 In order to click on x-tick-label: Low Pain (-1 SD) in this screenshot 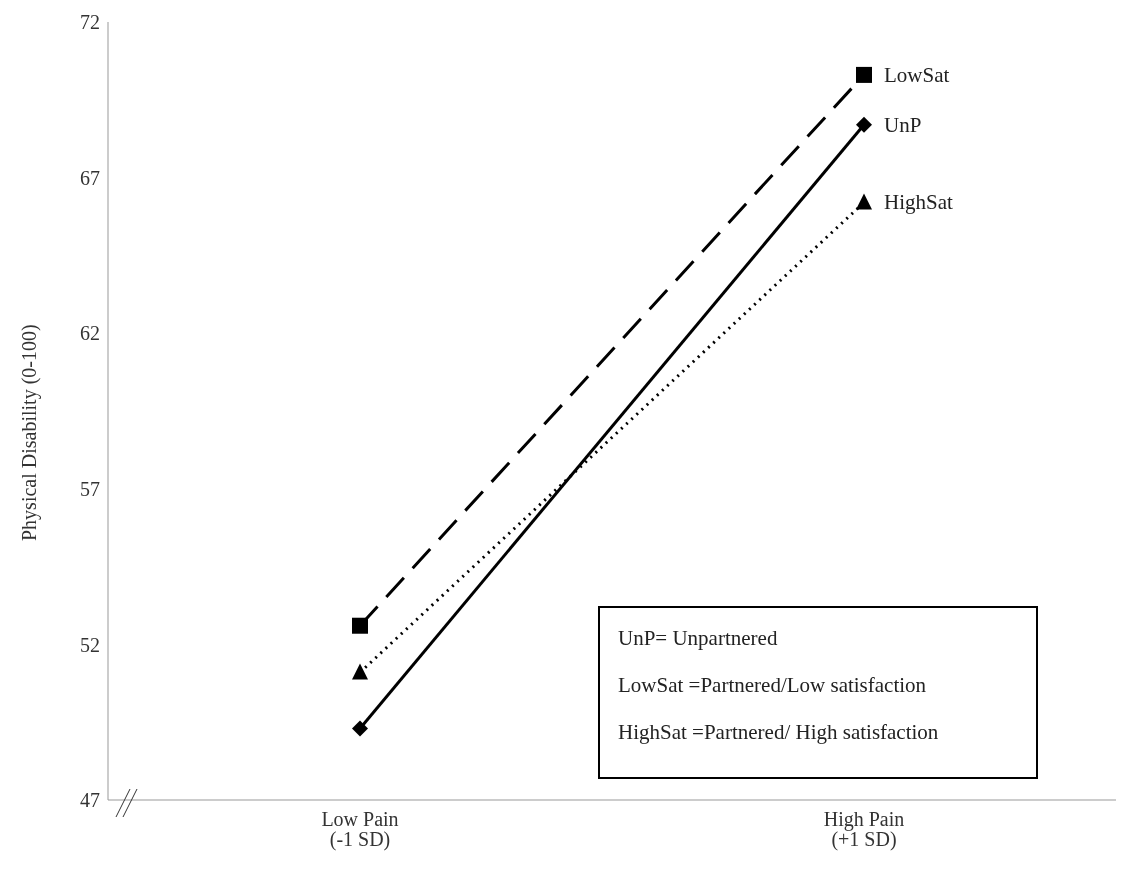, I will do `click(360, 829)`.